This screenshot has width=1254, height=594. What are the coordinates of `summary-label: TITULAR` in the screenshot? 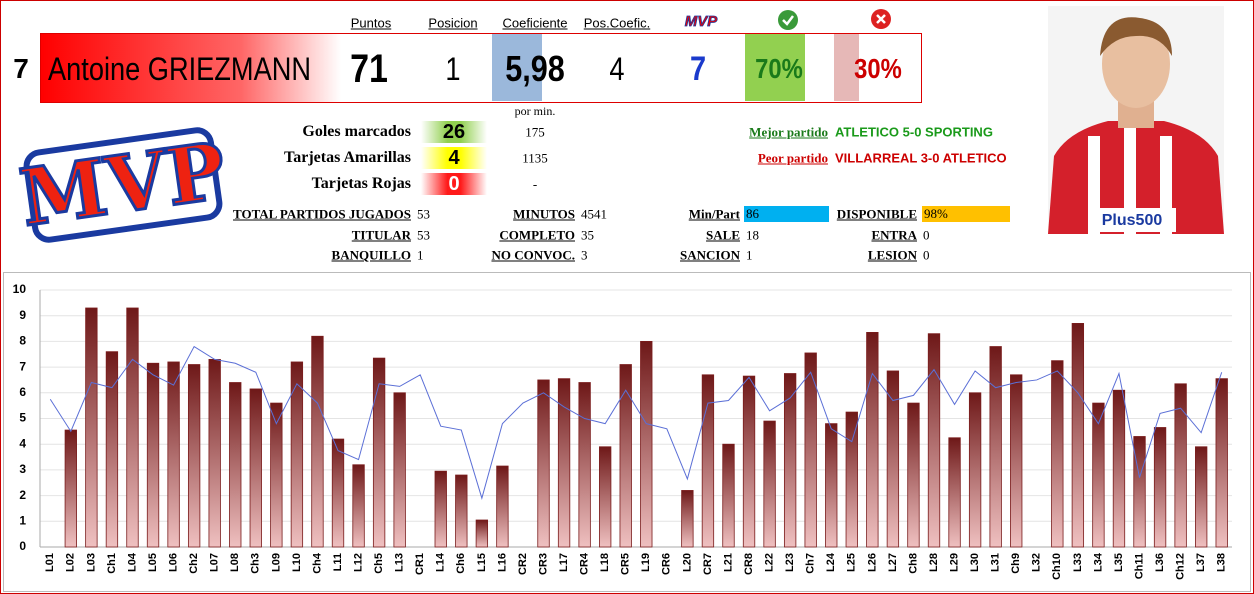 It's located at (381, 234).